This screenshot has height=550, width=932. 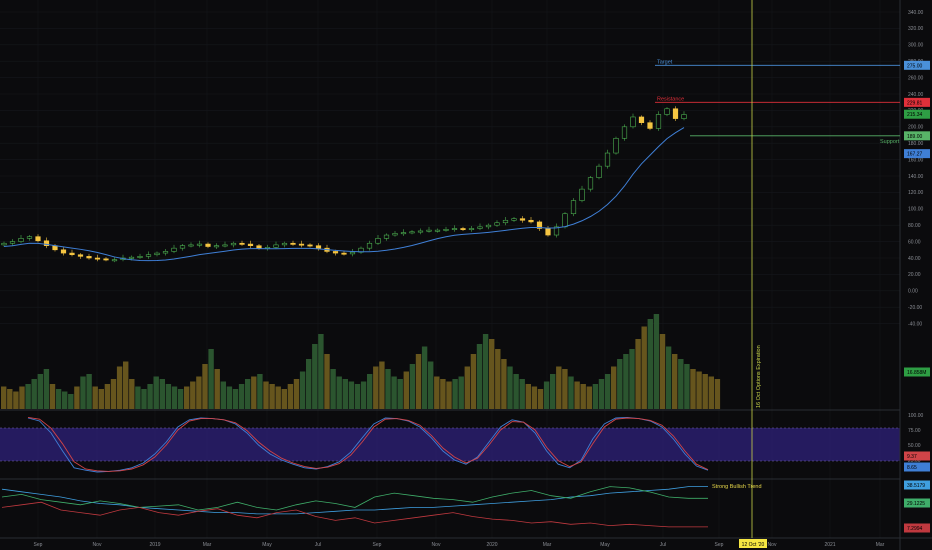 What do you see at coordinates (915, 103) in the screenshot?
I see `level-resistance-badge-label: 229.81` at bounding box center [915, 103].